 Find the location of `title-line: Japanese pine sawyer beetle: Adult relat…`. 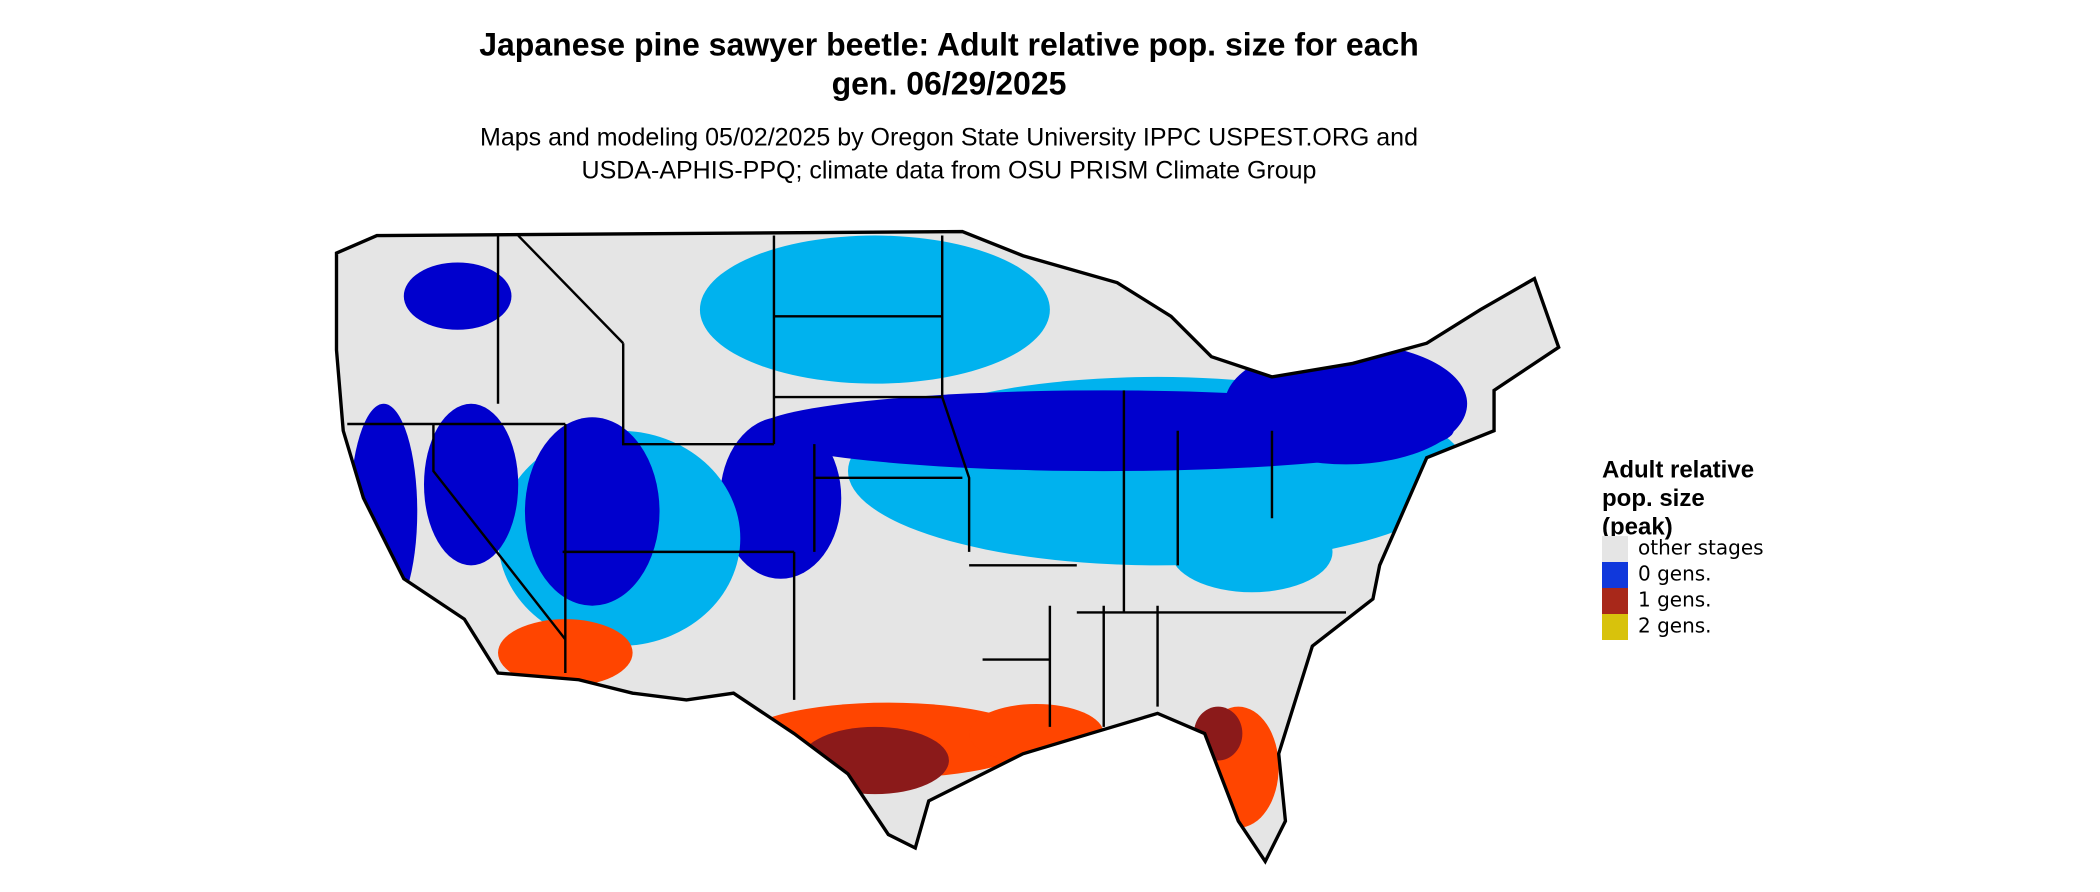

title-line: Japanese pine sawyer beetle: Adult relat… is located at coordinates (949, 44).